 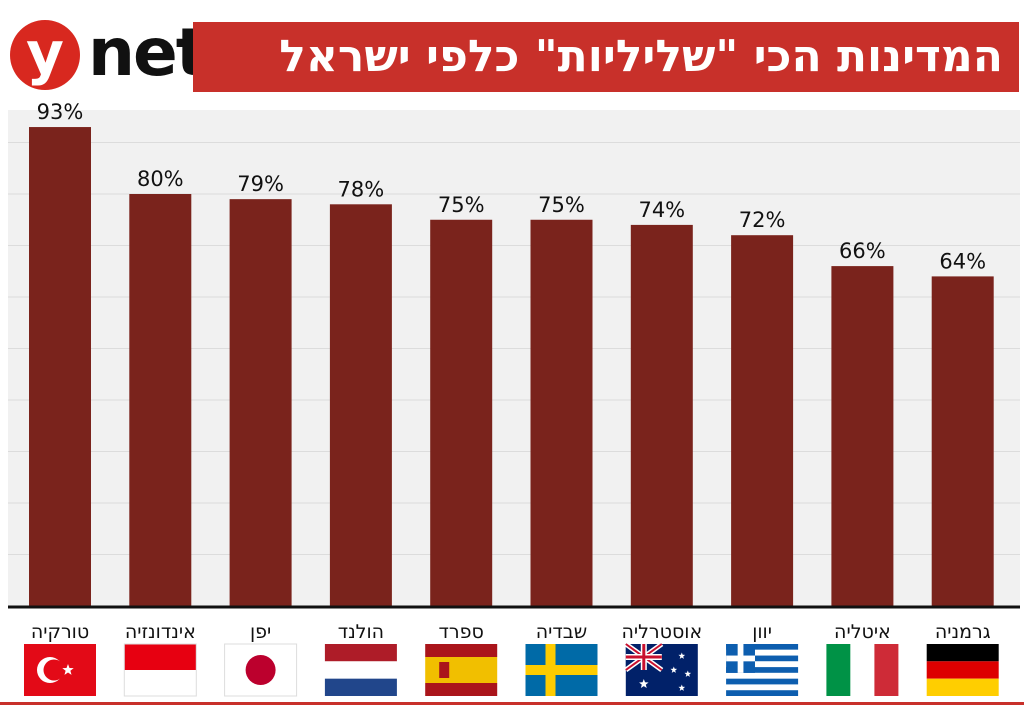 I want to click on category-label: הולנד, so click(x=361, y=632).